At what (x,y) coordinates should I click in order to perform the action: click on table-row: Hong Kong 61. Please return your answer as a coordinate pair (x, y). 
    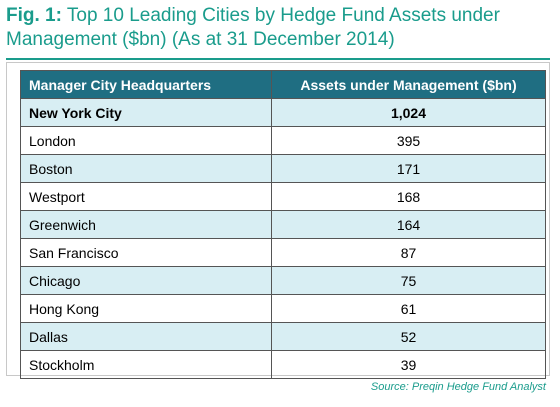
    Looking at the image, I should click on (283, 308).